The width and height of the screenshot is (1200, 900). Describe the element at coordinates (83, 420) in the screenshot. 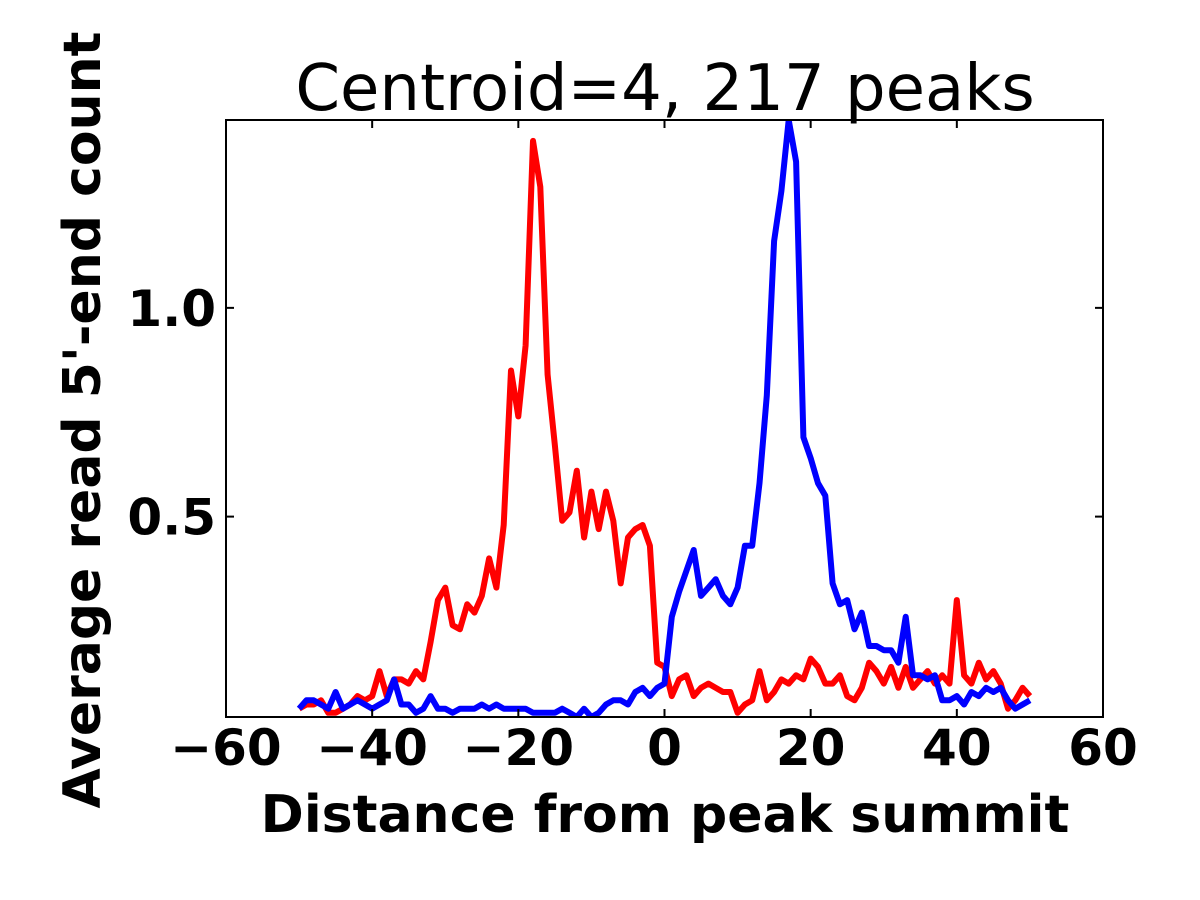

I see `y-axis-label: Average read 5'-end count` at that location.